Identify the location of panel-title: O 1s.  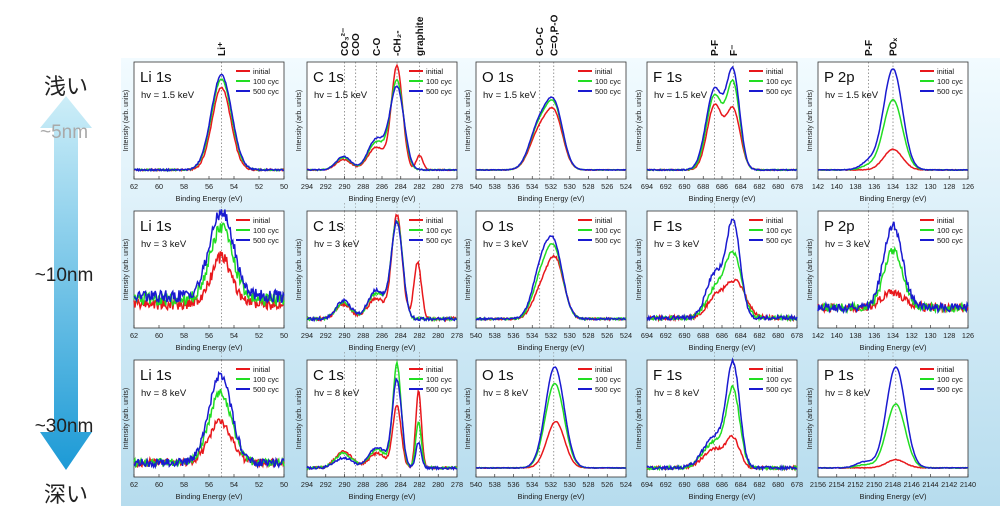
(498, 77).